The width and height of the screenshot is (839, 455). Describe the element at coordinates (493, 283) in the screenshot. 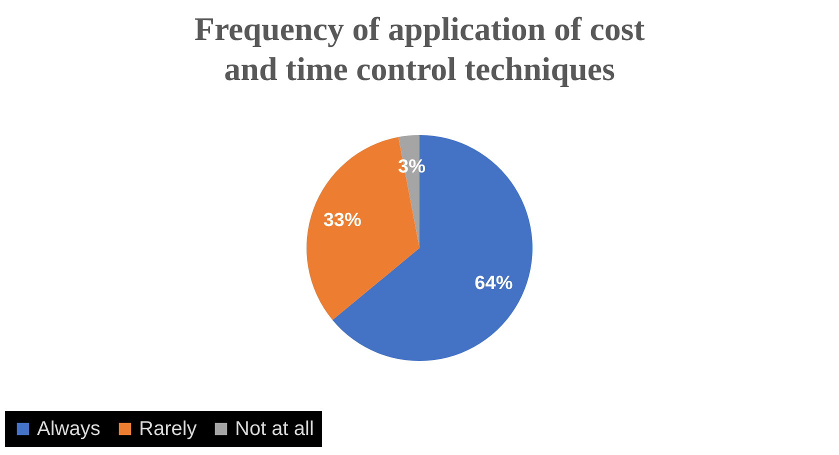

I see `data-label: 64%` at that location.